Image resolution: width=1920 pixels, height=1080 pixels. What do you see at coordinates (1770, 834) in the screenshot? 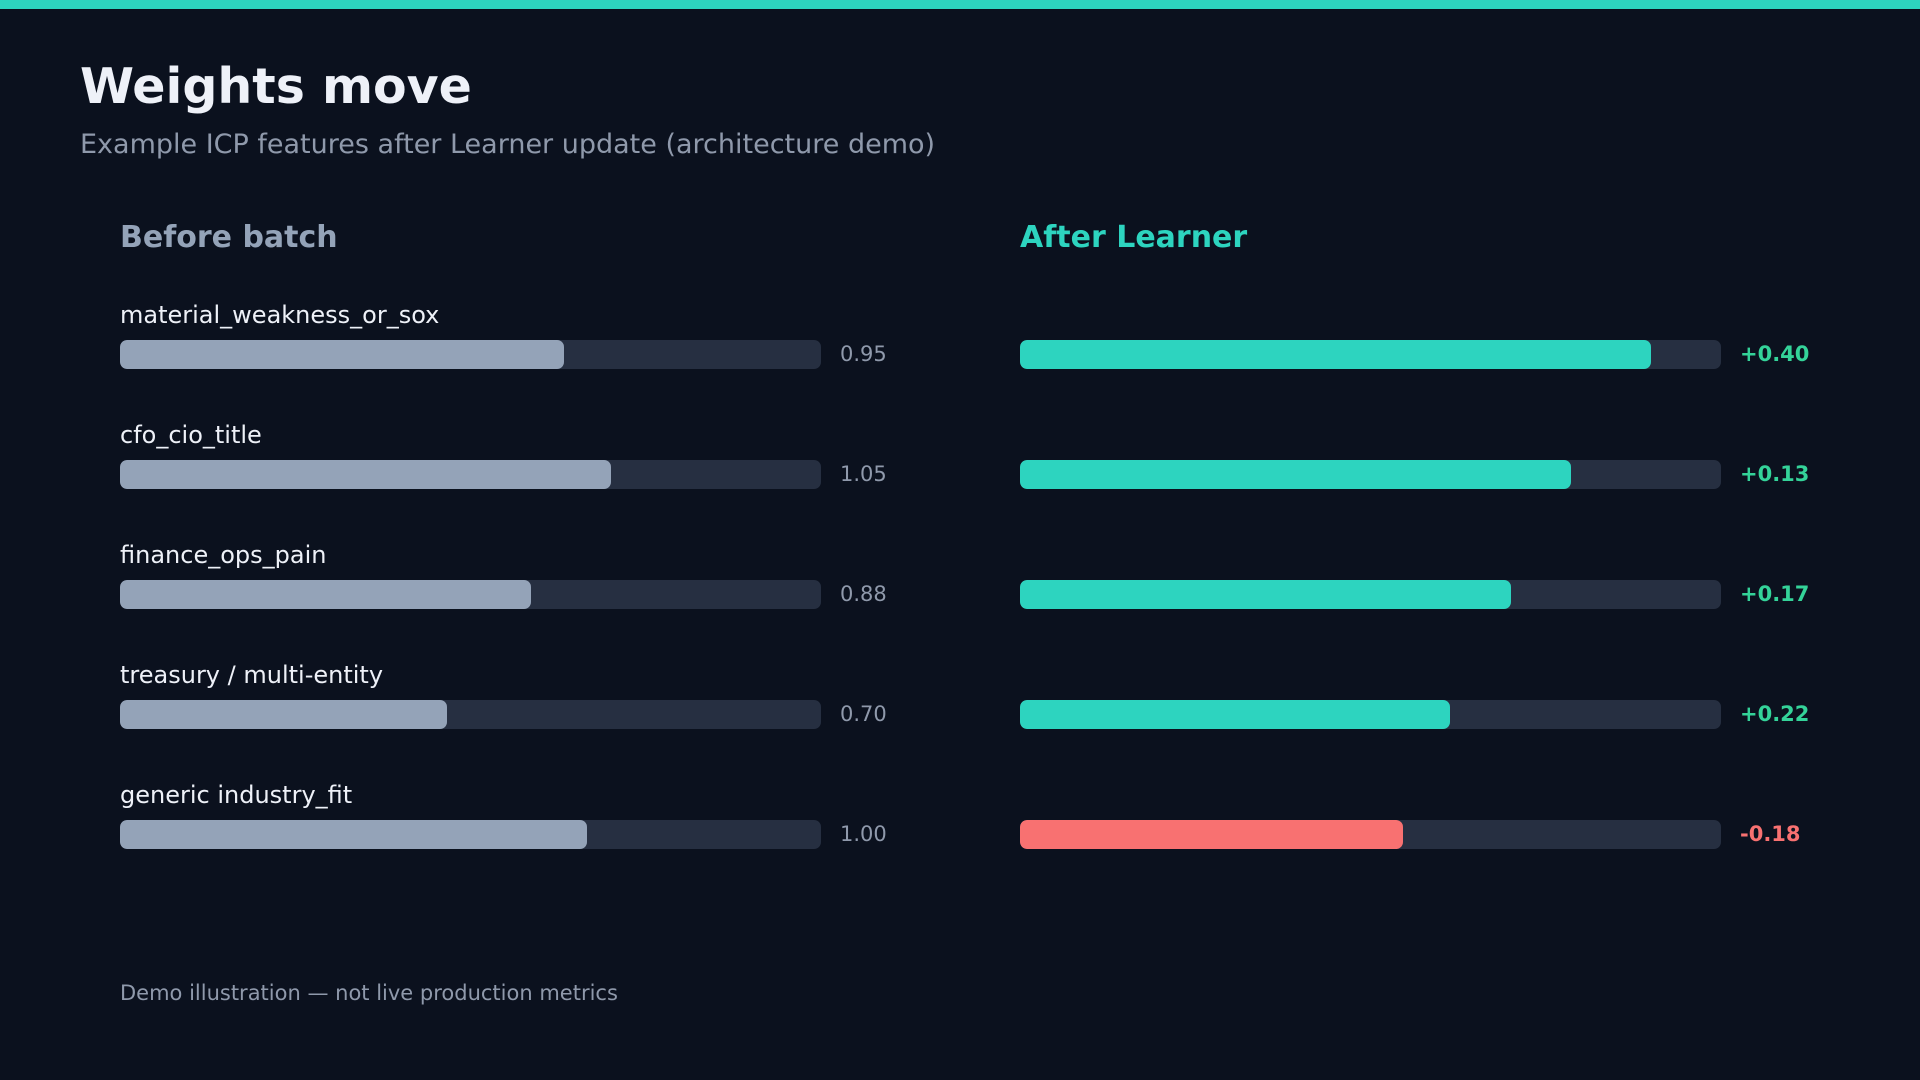
I see `delta-value-label: -0.18` at bounding box center [1770, 834].